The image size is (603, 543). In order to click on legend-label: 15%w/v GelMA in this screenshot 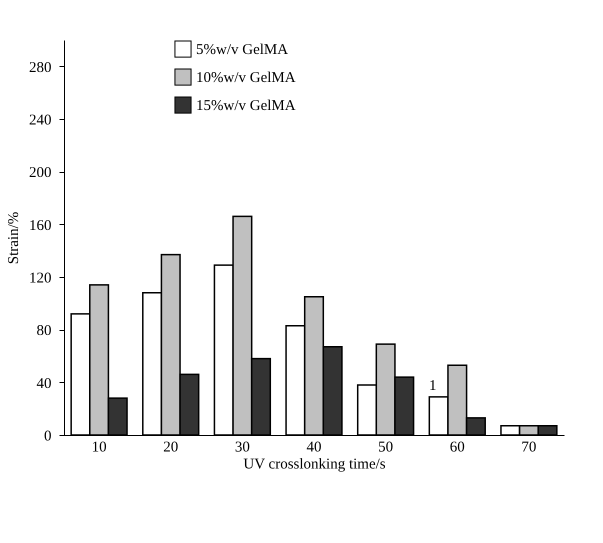, I will do `click(246, 106)`.